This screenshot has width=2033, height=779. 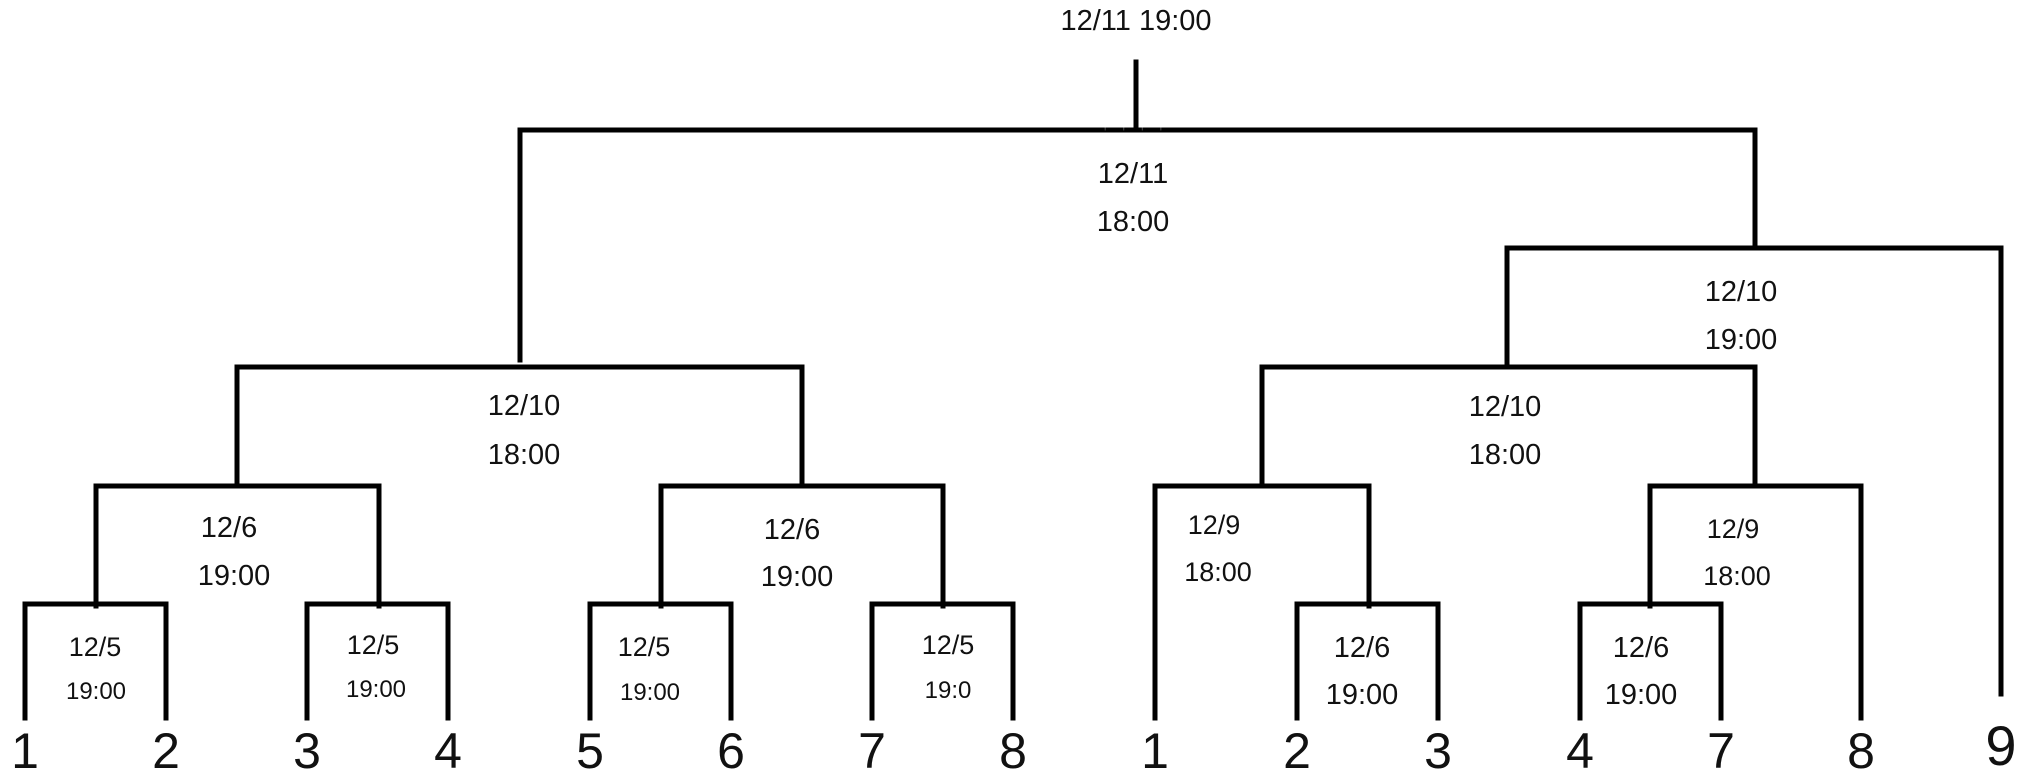 What do you see at coordinates (237, 546) in the screenshot?
I see `left-quarter-a-connector` at bounding box center [237, 546].